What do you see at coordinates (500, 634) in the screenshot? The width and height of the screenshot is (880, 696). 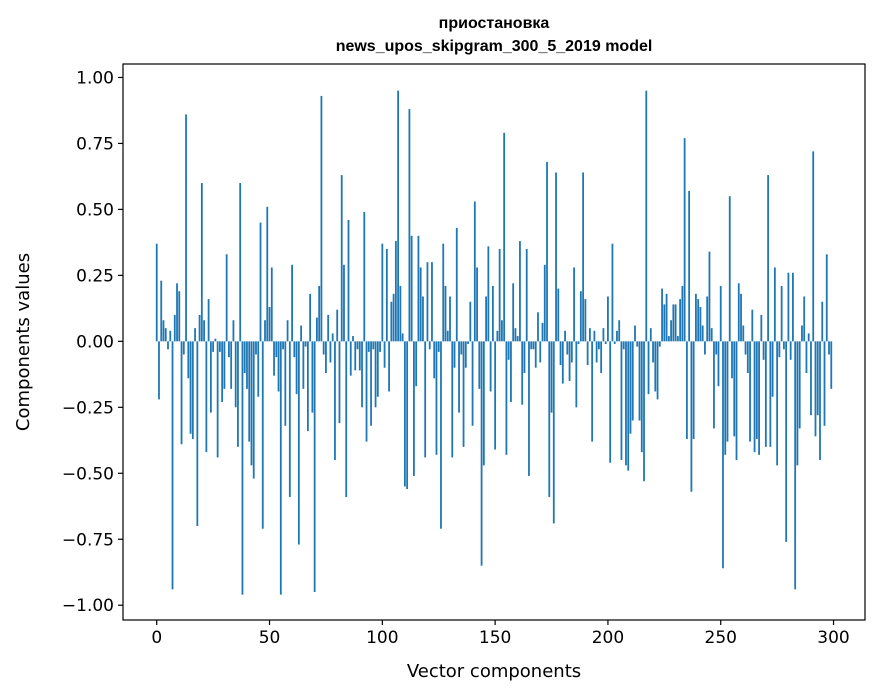 I see `x-axis-ticks: 0 50 100 150 200 250 300` at bounding box center [500, 634].